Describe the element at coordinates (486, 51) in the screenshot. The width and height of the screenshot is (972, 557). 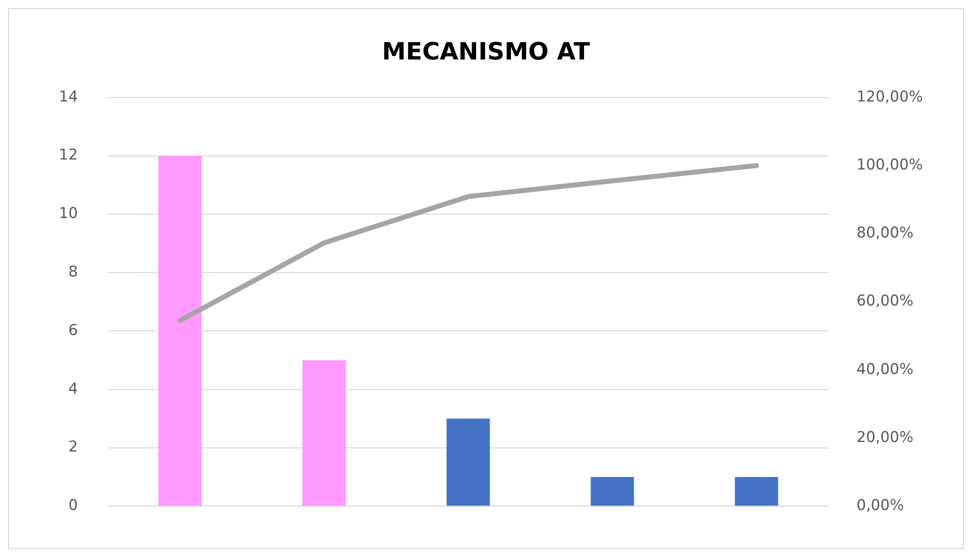
I see `chart-title: MECANISMO AT` at that location.